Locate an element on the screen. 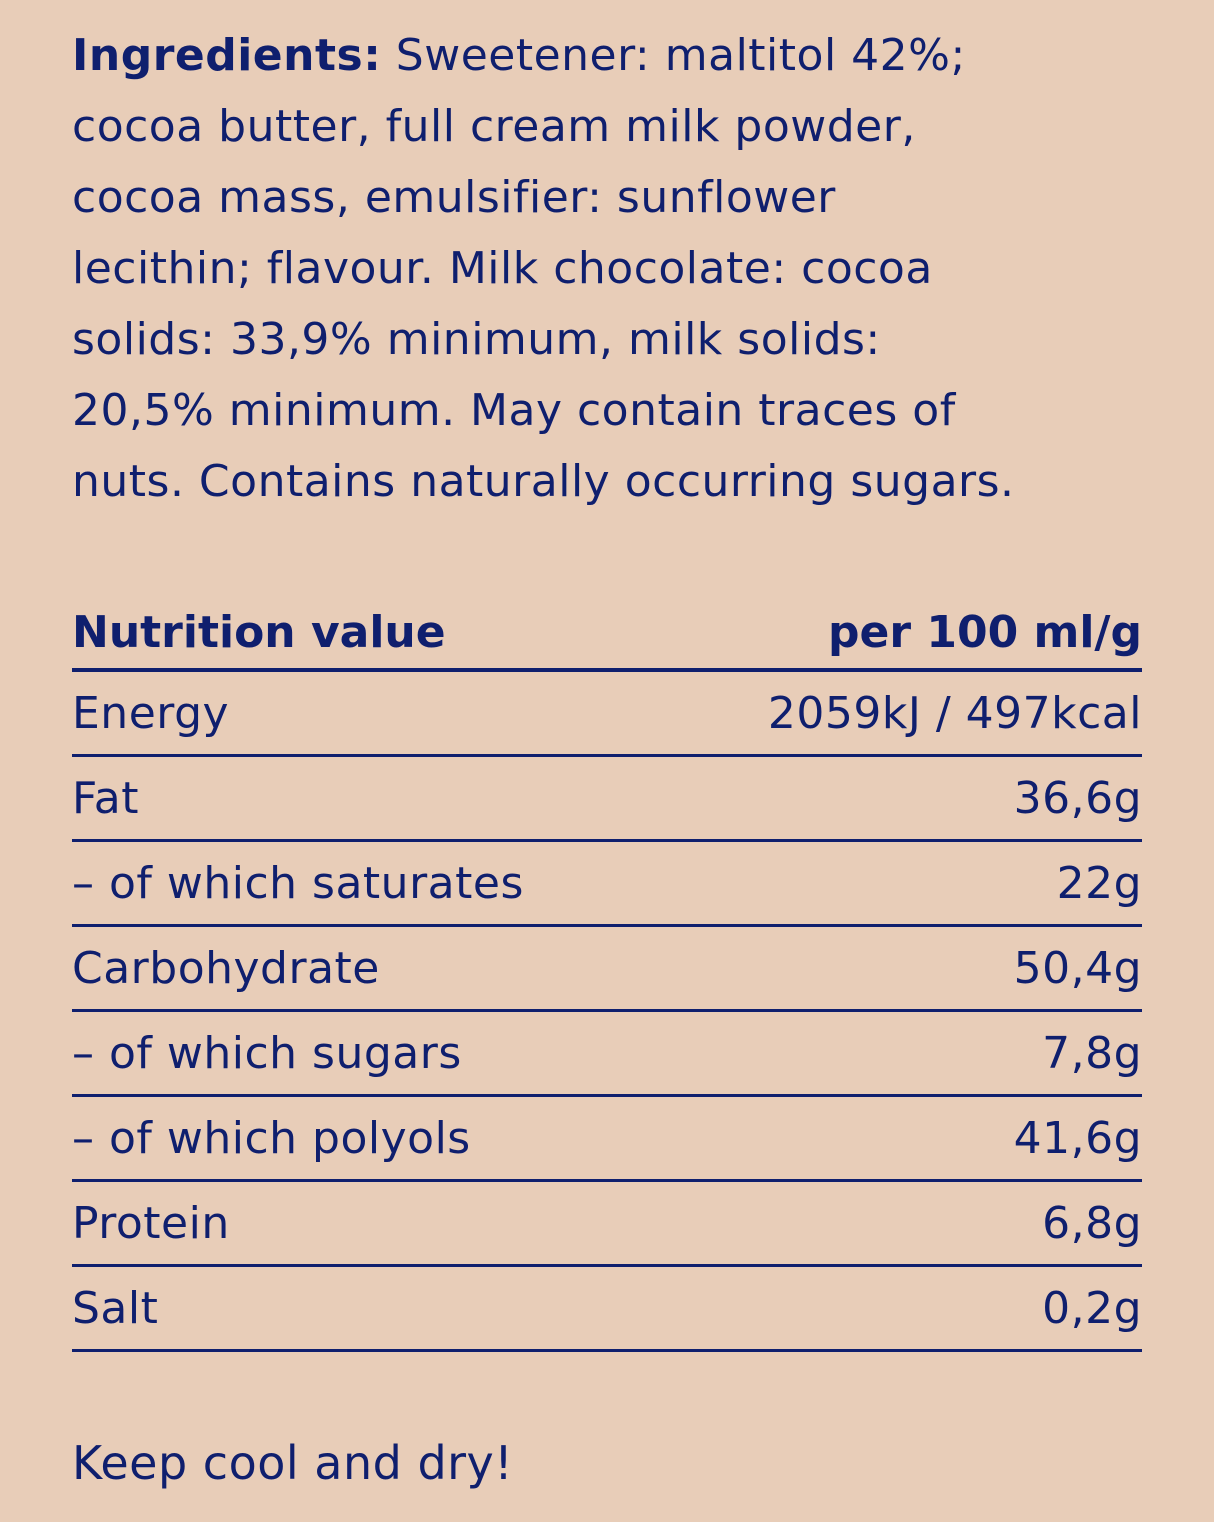 The height and width of the screenshot is (1522, 1214). nutrient-value: 50,4g is located at coordinates (1077, 968).